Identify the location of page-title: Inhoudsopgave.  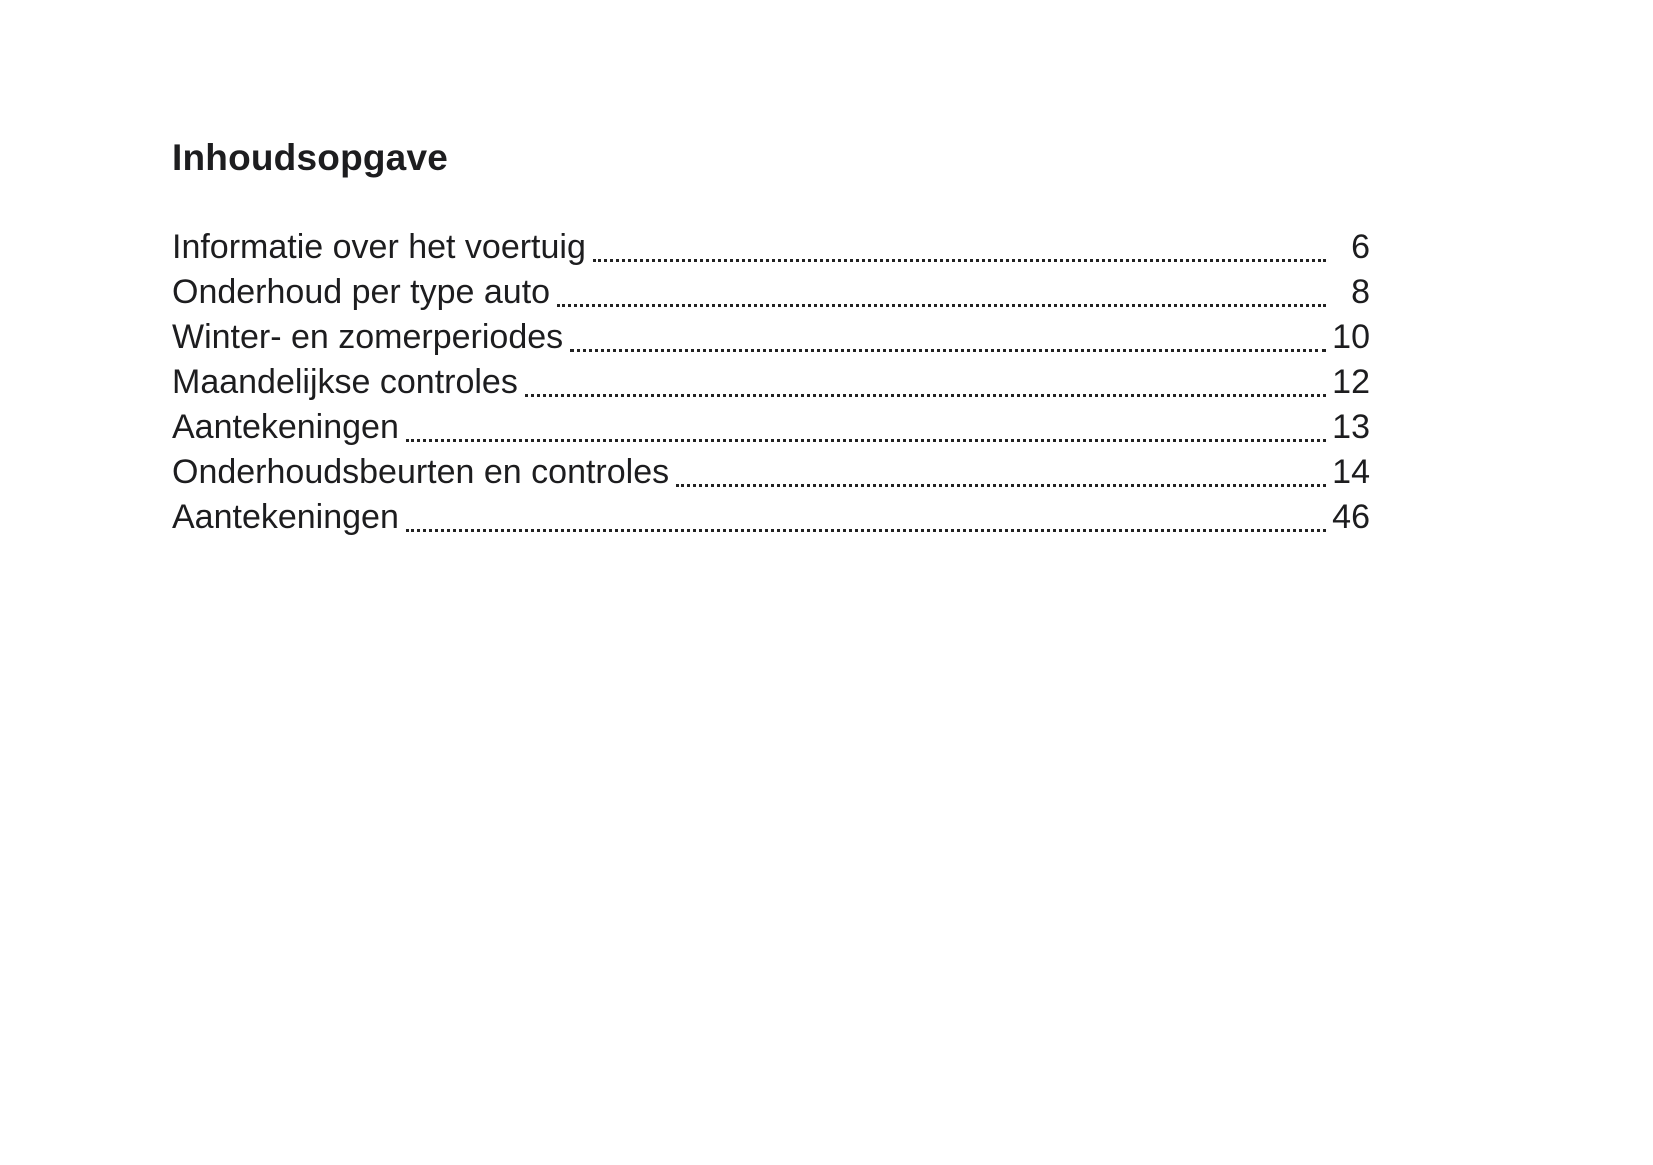
(310, 157).